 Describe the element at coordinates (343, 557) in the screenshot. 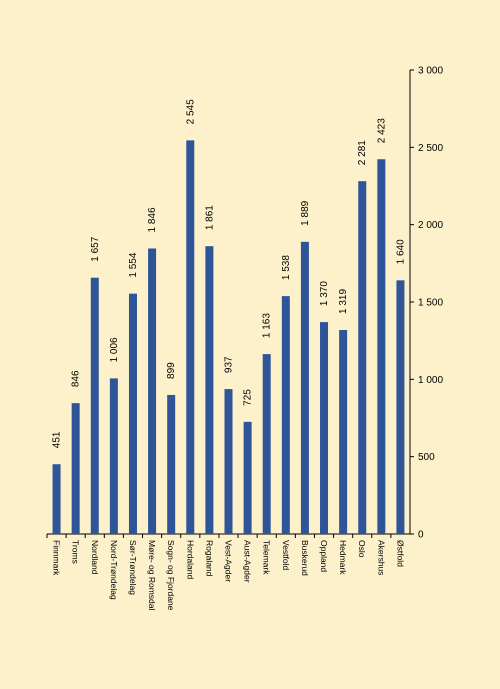

I see `category-label: Hedmark` at that location.